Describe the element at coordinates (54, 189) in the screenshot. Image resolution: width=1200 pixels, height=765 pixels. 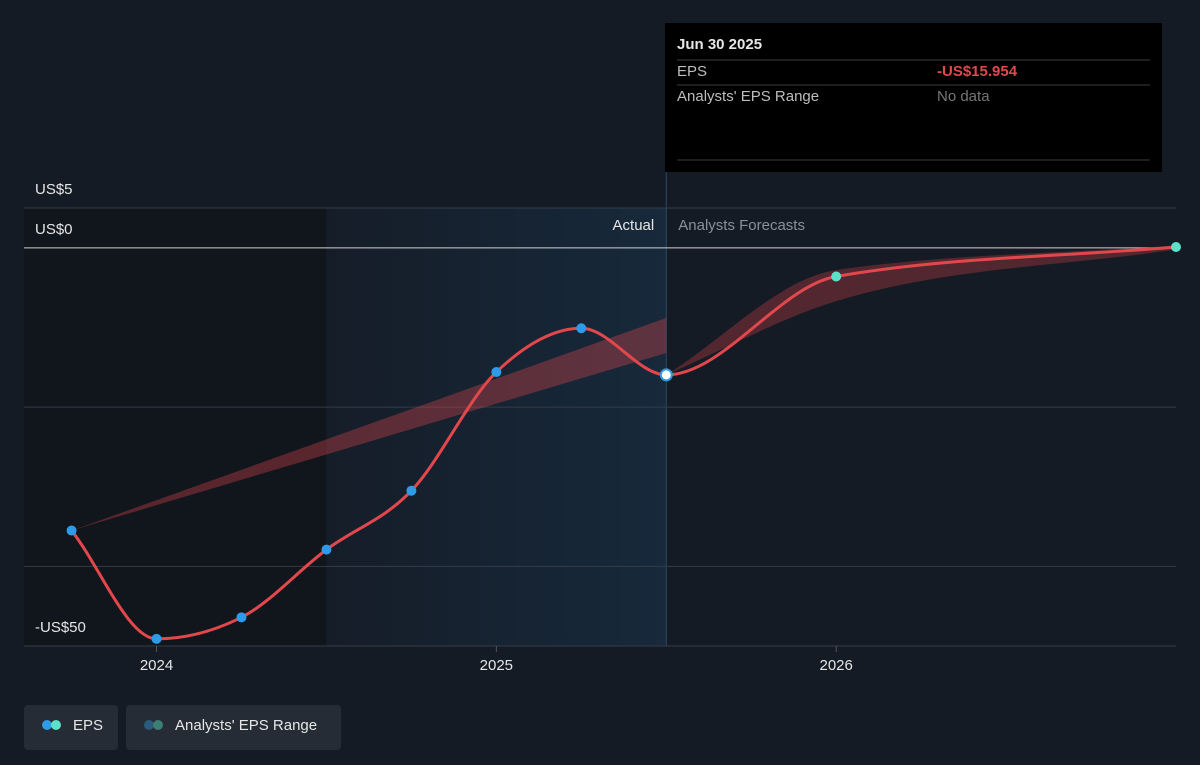
I see `y-tick-label: US$5` at that location.